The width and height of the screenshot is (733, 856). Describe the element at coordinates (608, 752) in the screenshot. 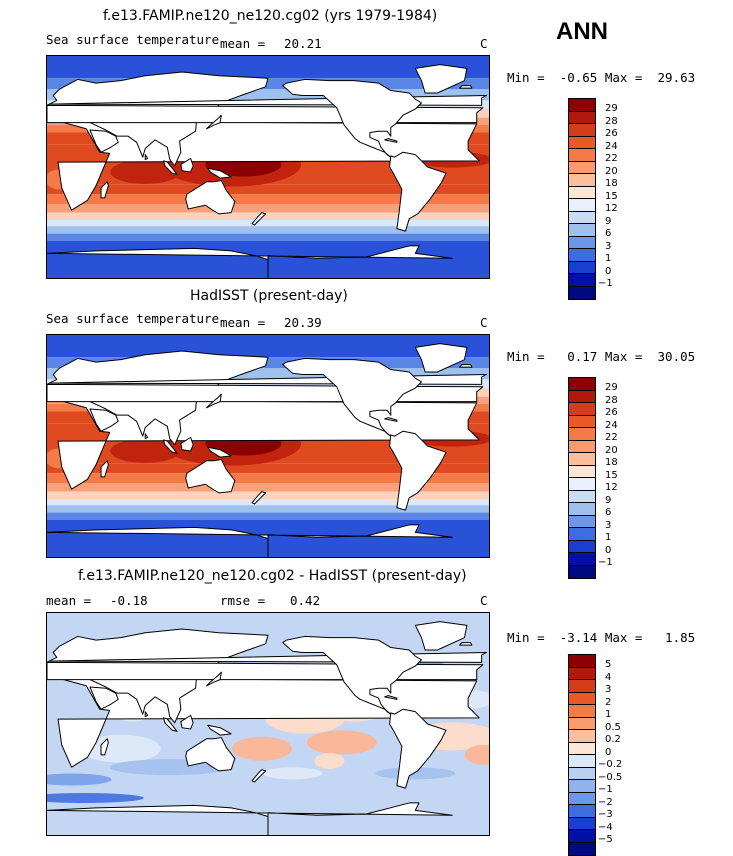

I see `colorbar-tick-label: 0` at that location.